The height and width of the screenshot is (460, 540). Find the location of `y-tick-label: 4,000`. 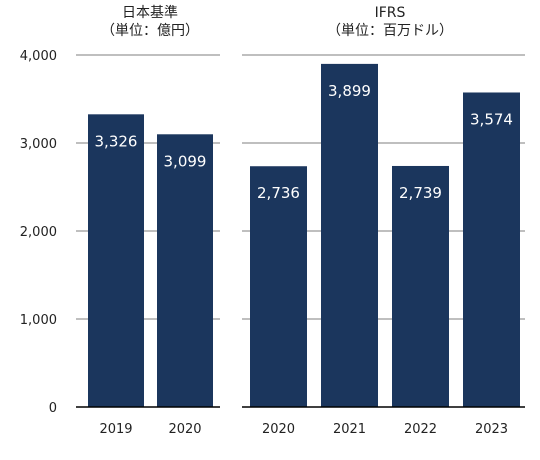

y-tick-label: 4,000 is located at coordinates (38, 56).